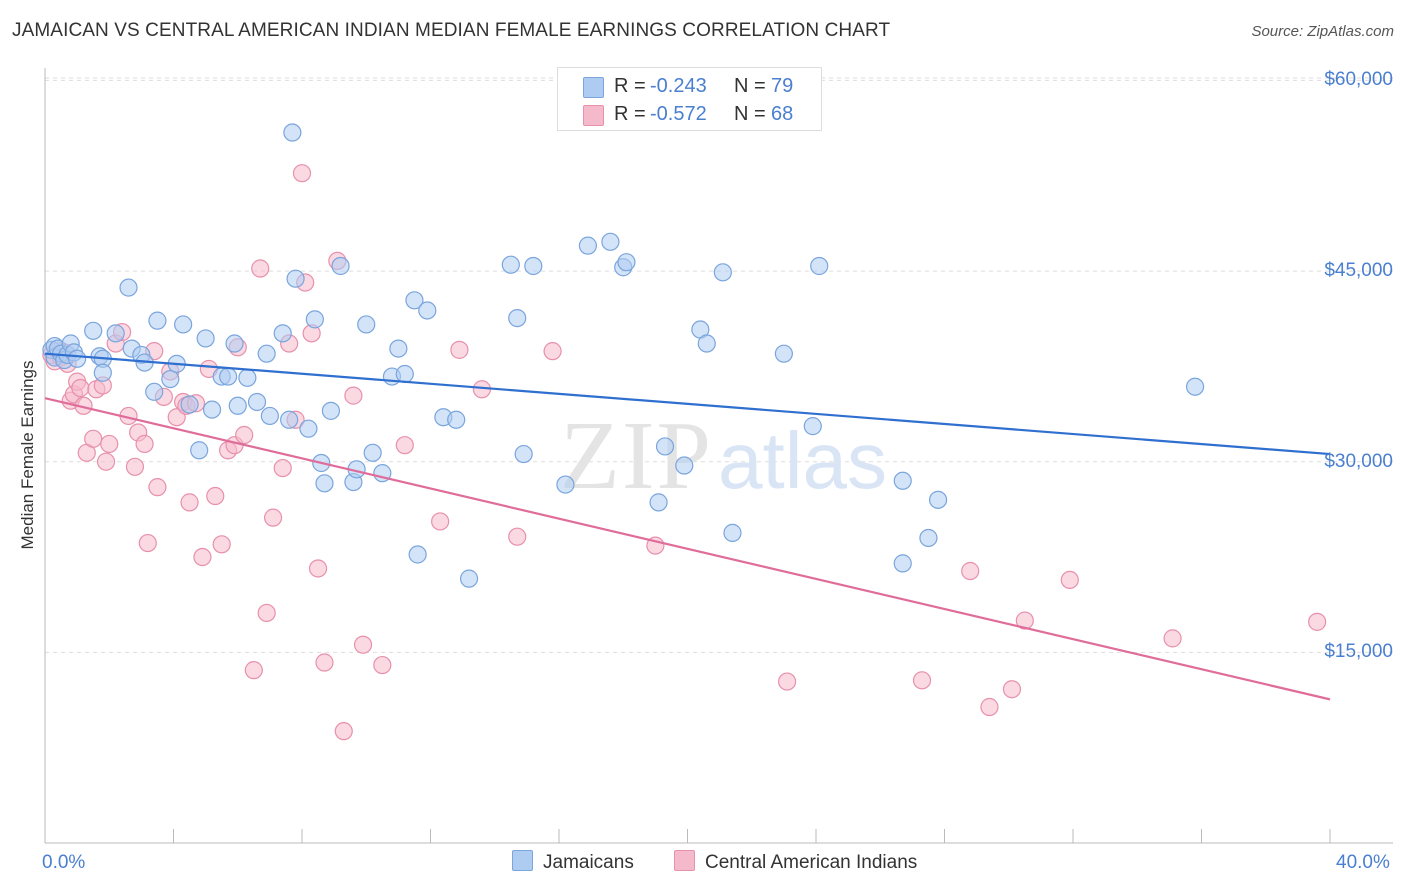 Image resolution: width=1406 pixels, height=892 pixels. I want to click on x-tick-label-max: 40.0%, so click(1363, 862).